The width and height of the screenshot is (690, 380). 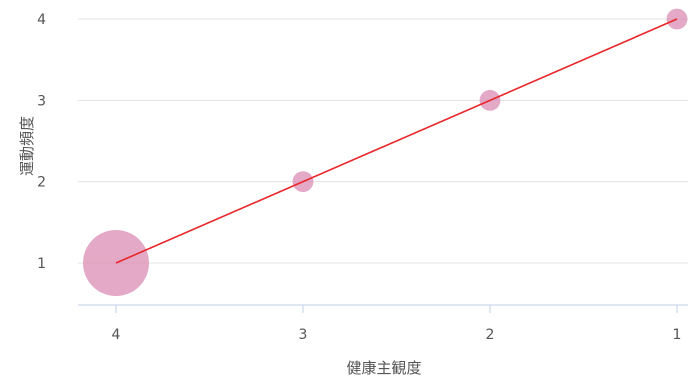 I want to click on y-tick-label: 3, so click(x=41, y=101).